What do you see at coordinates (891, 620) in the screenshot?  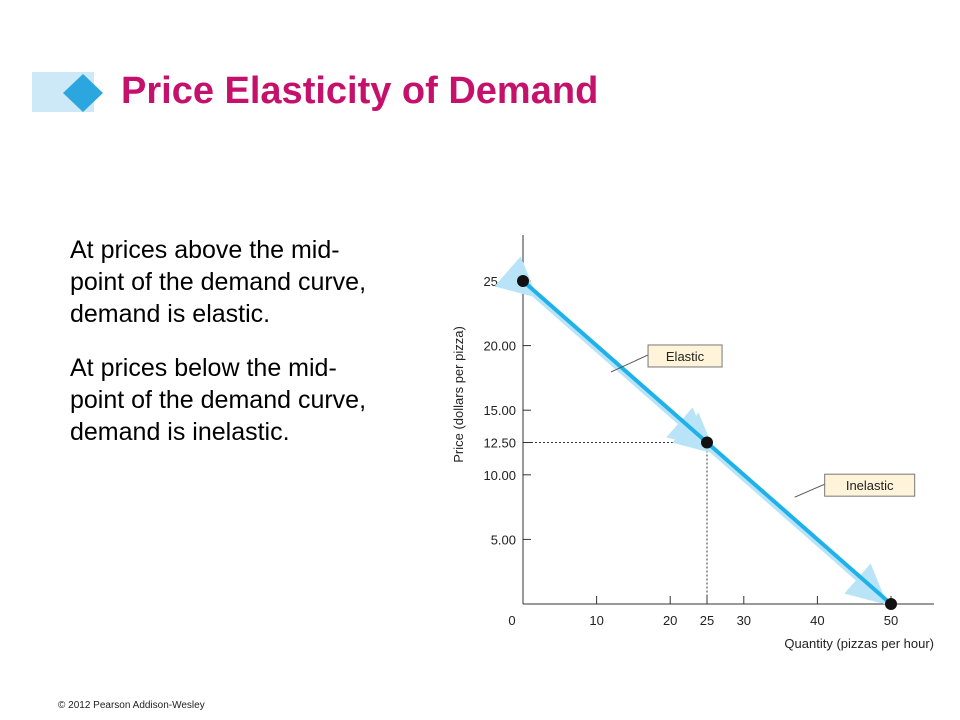 I see `x-tick-label: 50` at bounding box center [891, 620].